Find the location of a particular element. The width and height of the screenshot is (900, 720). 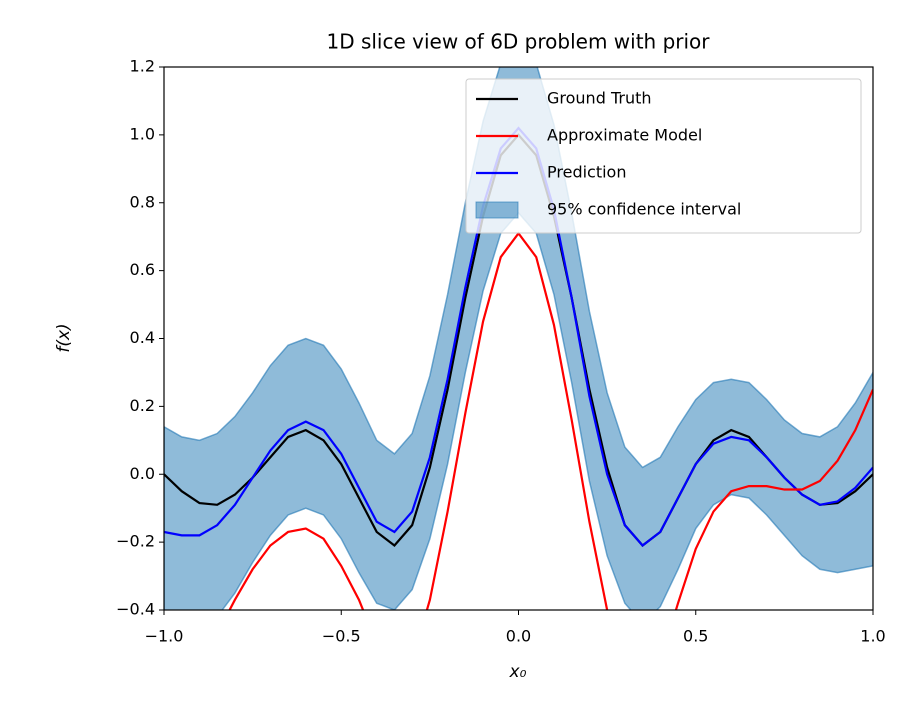

legend-swatch is located at coordinates (497, 210).